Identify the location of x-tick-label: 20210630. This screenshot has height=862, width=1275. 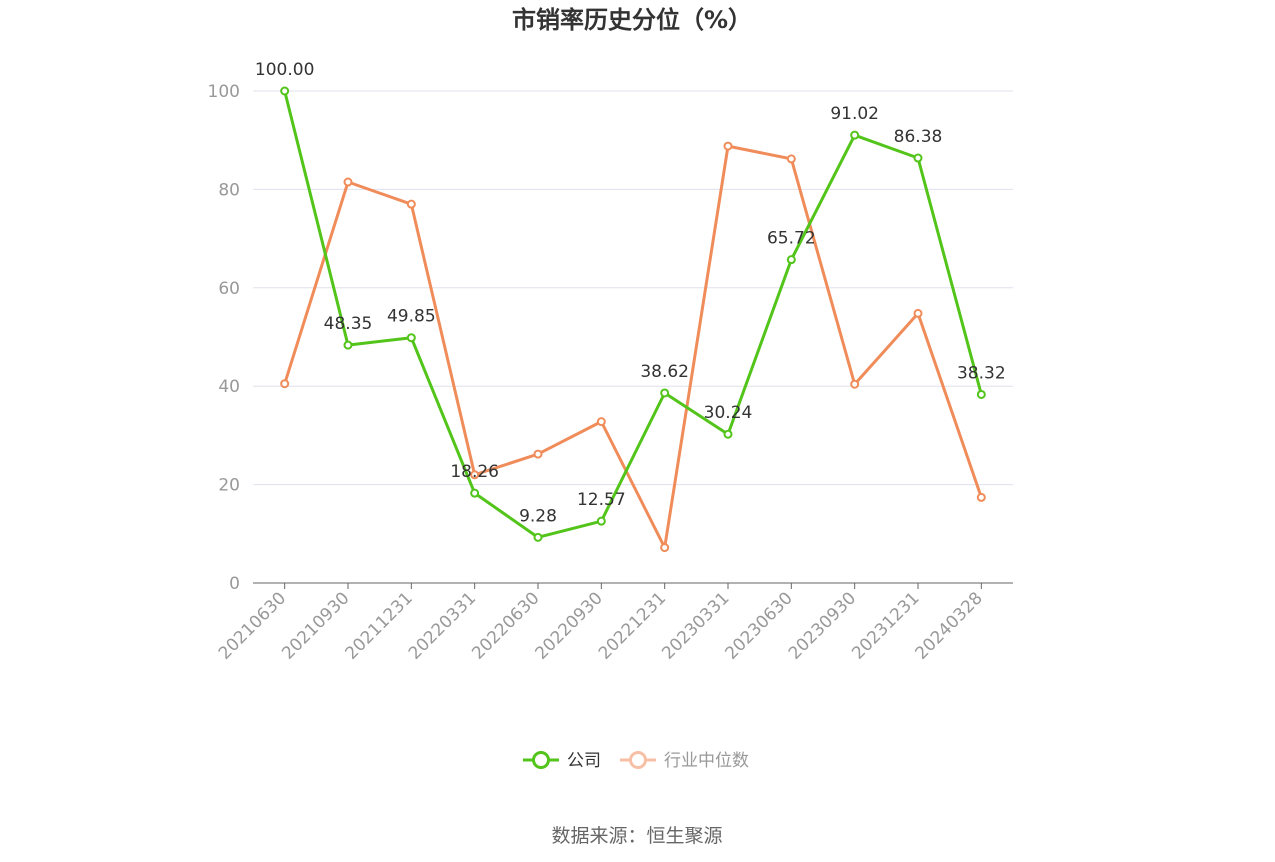
(252, 625).